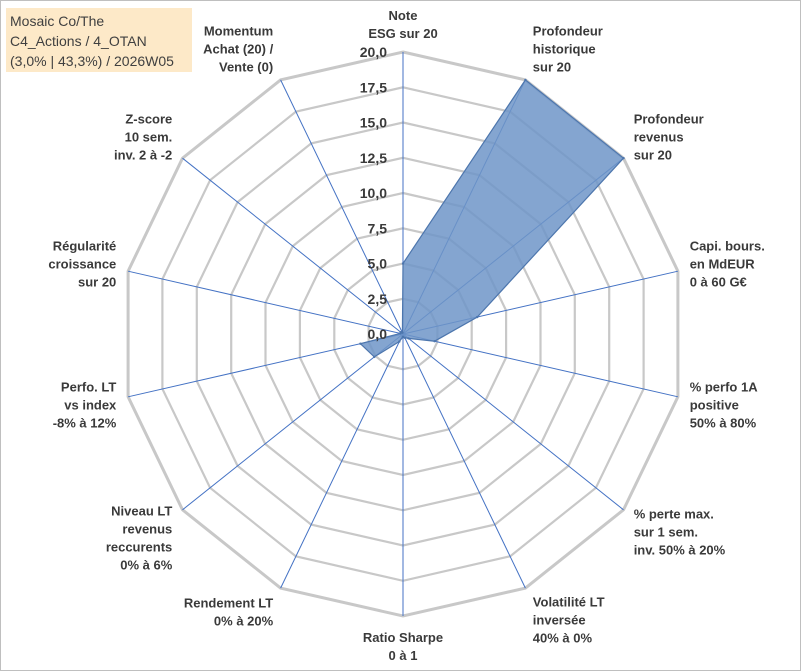  Describe the element at coordinates (723, 423) in the screenshot. I see `axis-label-4-line-2: 50% à 80%` at that location.